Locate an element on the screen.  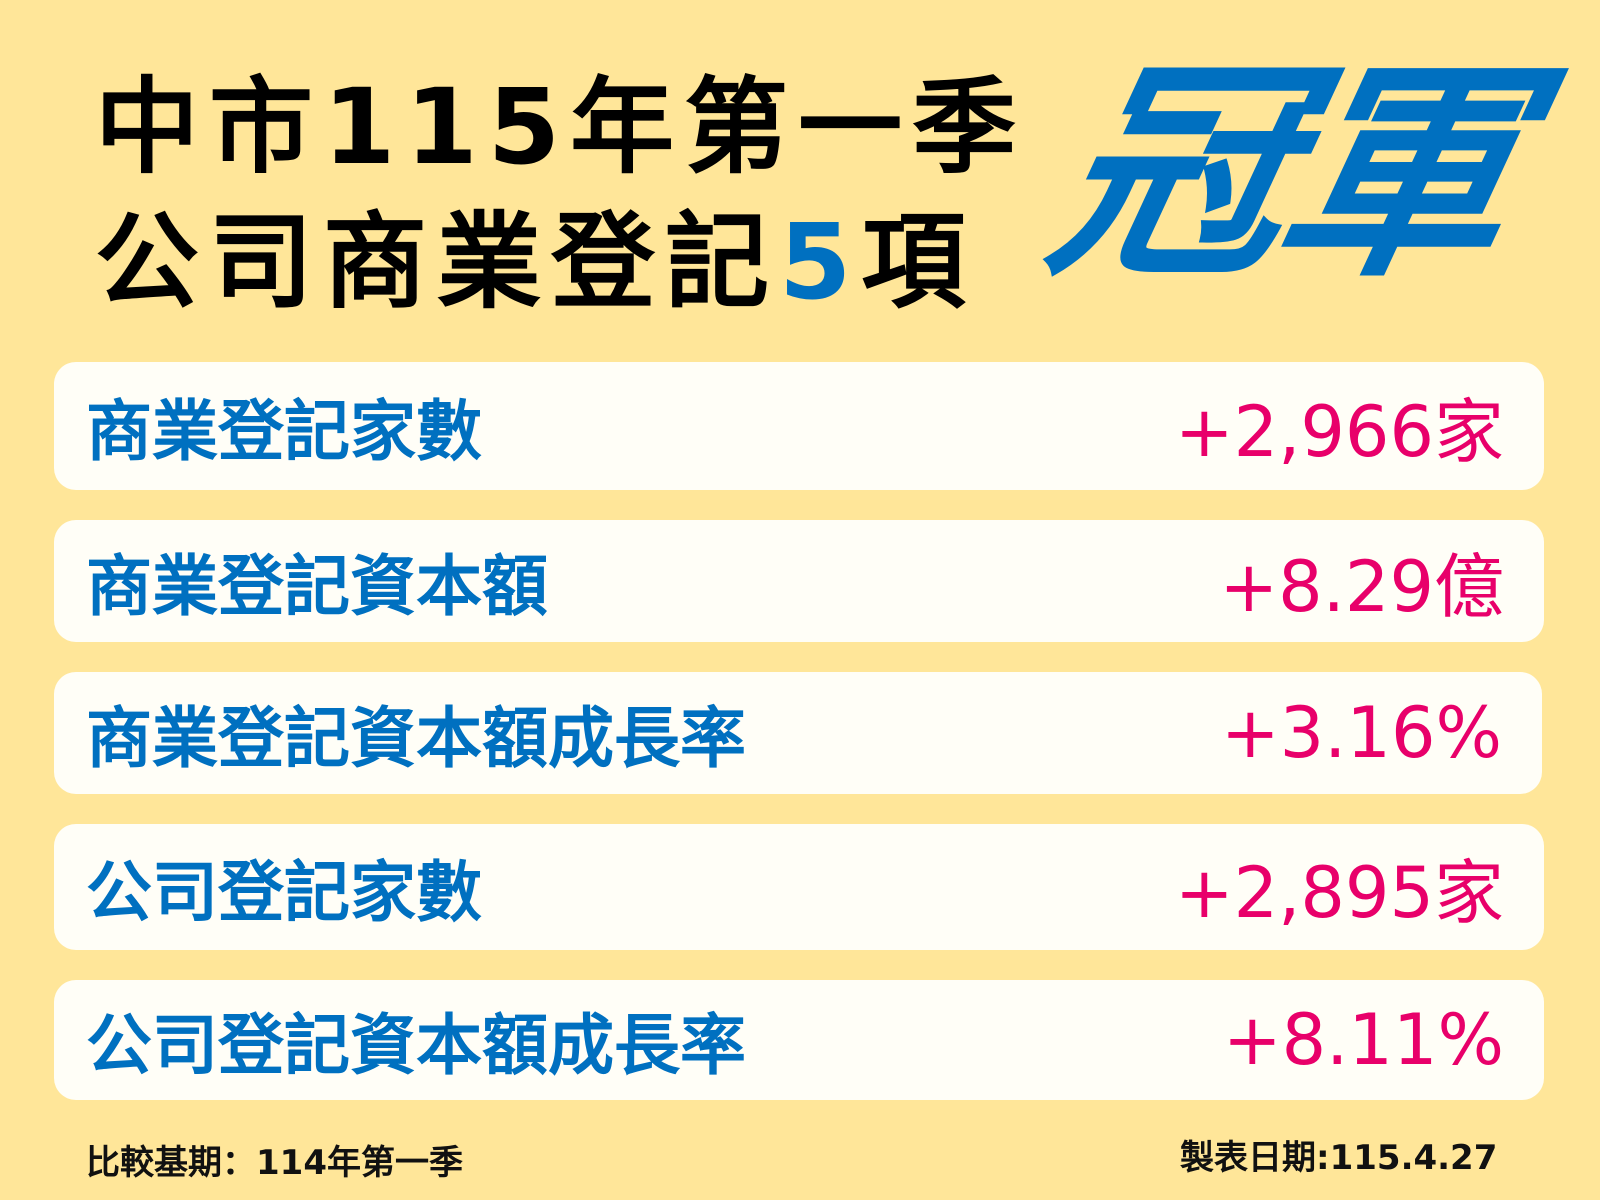
stat-label: 公司登記資本額成長率 is located at coordinates (416, 1045).